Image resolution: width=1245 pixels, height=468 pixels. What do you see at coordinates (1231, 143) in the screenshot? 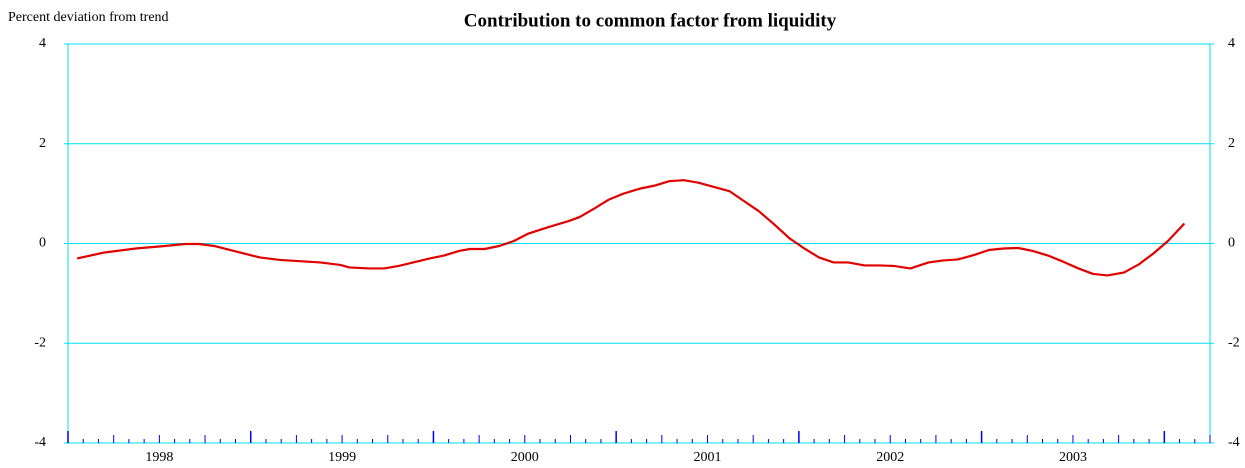
I see `y2-tick-label: 2` at bounding box center [1231, 143].